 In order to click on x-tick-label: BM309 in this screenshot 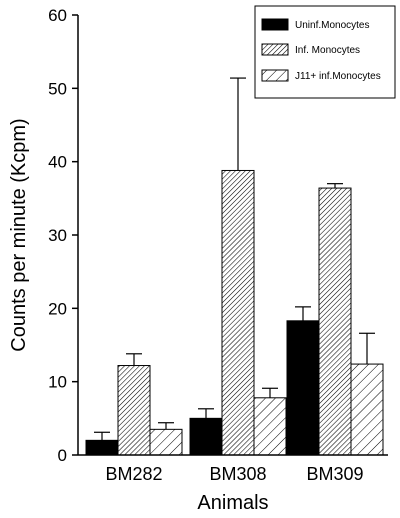, I will do `click(334, 474)`.